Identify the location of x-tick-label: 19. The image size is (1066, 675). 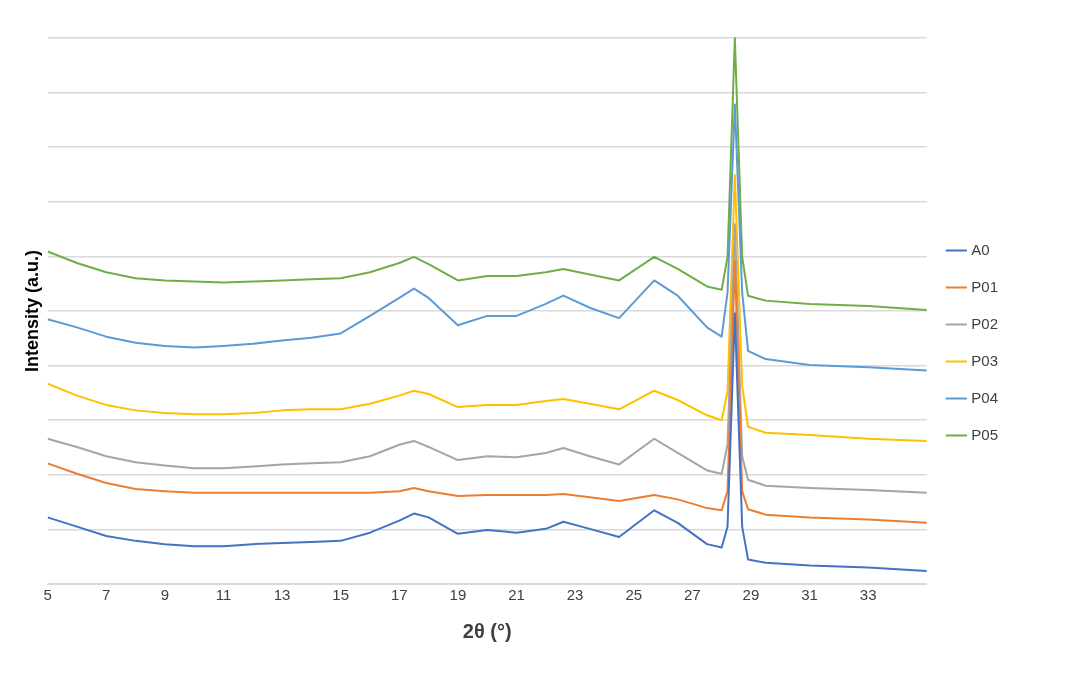
(458, 595).